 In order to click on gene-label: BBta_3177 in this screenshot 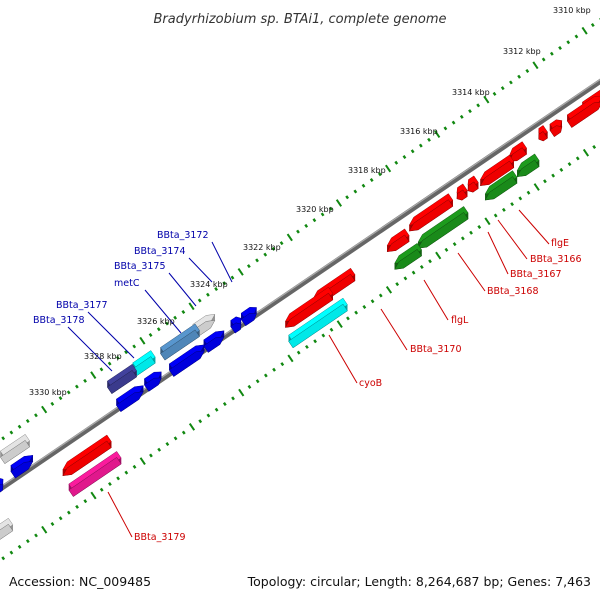, I will do `click(82, 305)`.